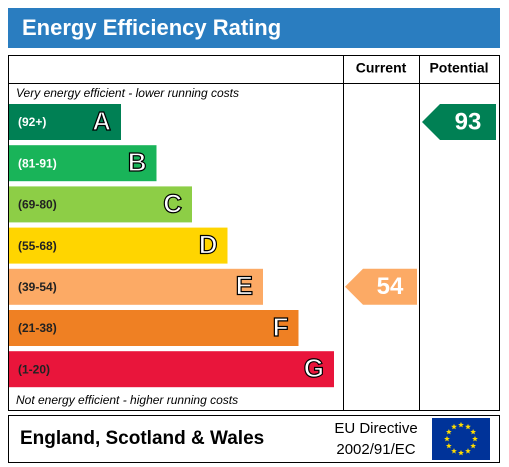 The image size is (509, 467). I want to click on band-letter: B, so click(137, 162).